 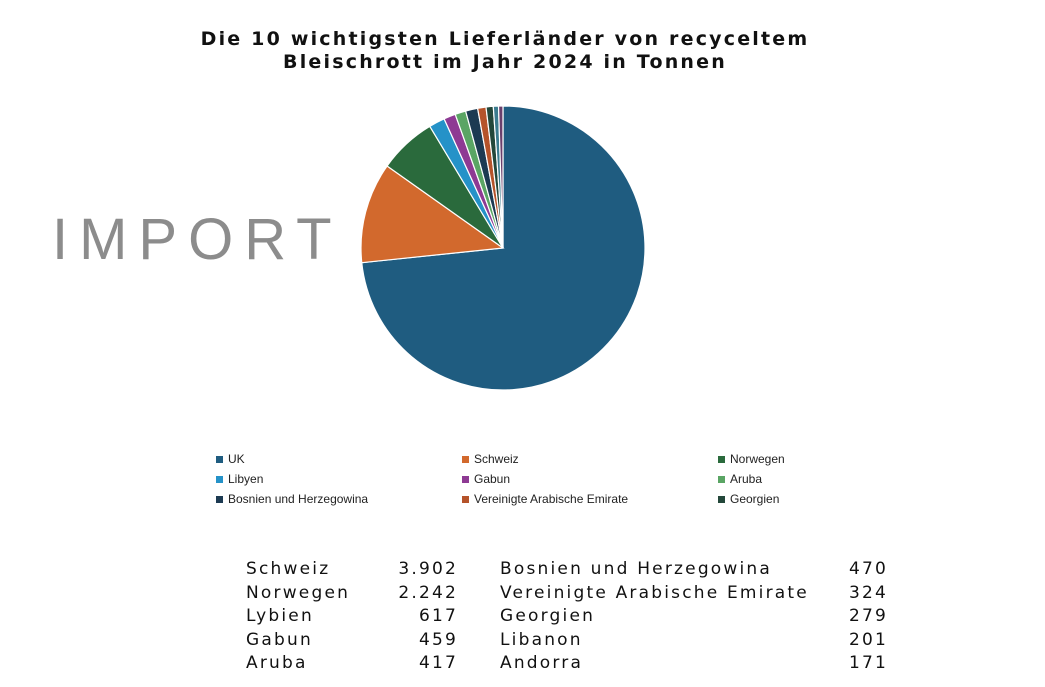 What do you see at coordinates (288, 569) in the screenshot?
I see `country-name: Schweiz` at bounding box center [288, 569].